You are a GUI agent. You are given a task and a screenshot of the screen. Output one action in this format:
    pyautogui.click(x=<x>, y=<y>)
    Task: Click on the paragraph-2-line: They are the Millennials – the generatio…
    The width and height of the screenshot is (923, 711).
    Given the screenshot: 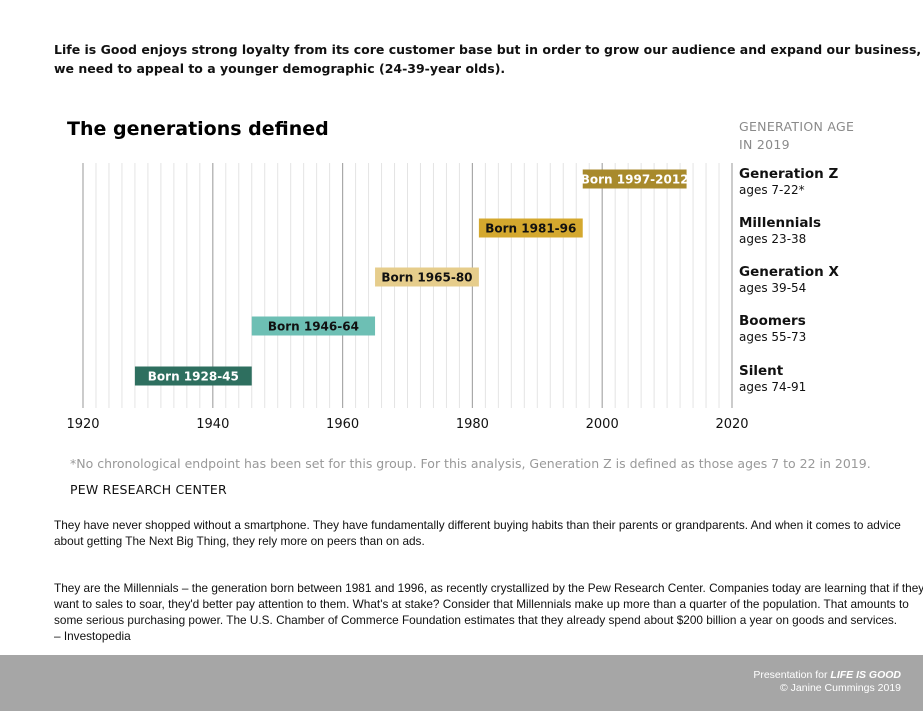 What is the action you would take?
    pyautogui.click(x=488, y=588)
    